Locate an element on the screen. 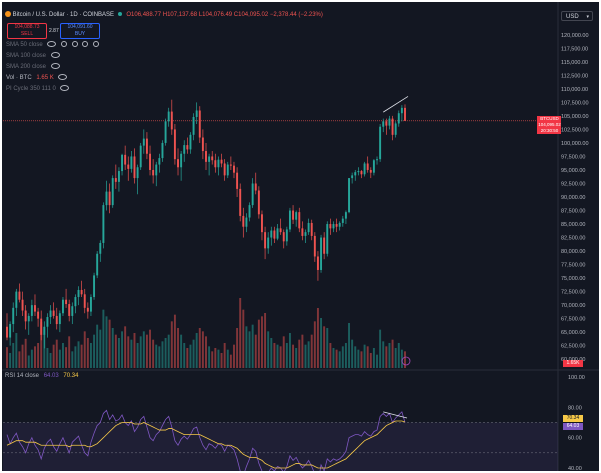 The width and height of the screenshot is (601, 473). more-icon is located at coordinates (96, 44).